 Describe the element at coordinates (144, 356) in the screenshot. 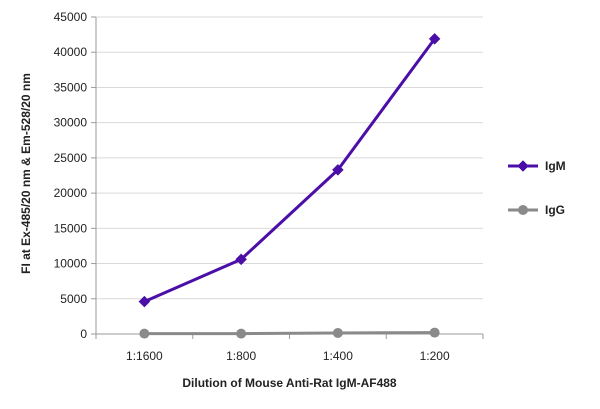

I see `x-tick-label: 1:1600` at that location.